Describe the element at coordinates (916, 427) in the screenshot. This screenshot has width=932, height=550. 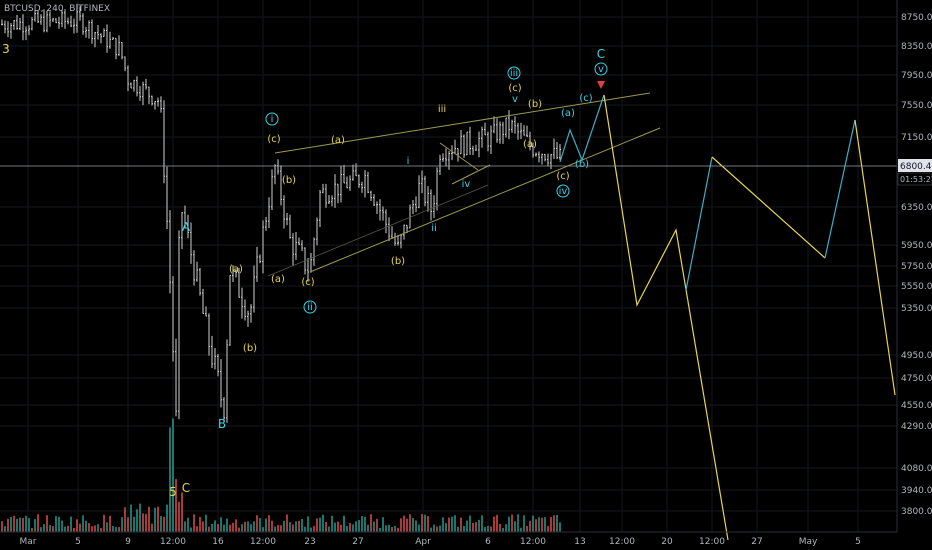
I see `y-tick-label: 4290.00` at that location.